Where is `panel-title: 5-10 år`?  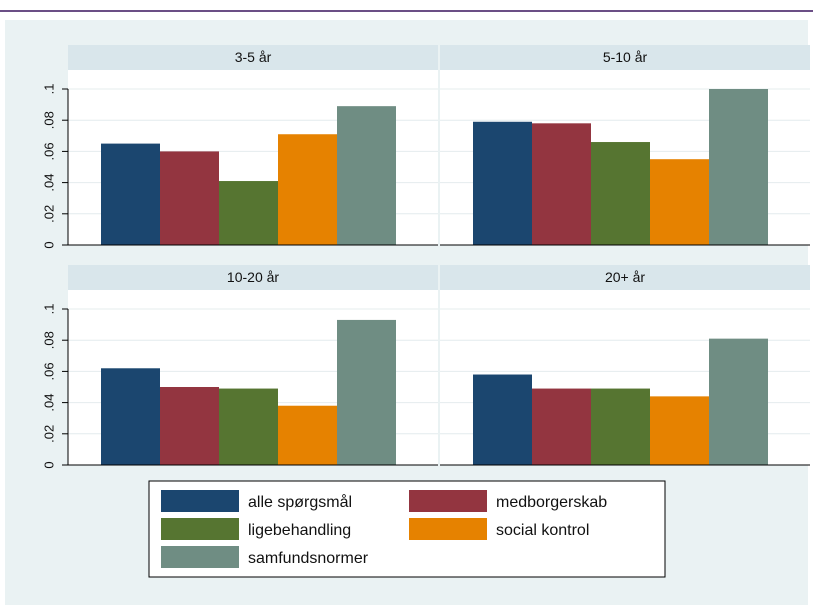
panel-title: 5-10 år is located at coordinates (625, 57).